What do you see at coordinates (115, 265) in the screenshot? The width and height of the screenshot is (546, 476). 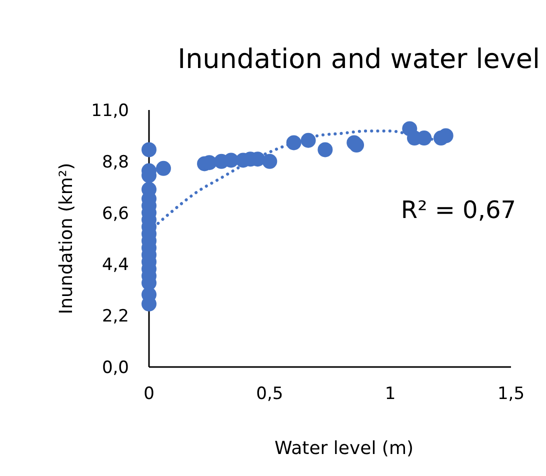 I see `y-tick-label: 4,4` at bounding box center [115, 265].